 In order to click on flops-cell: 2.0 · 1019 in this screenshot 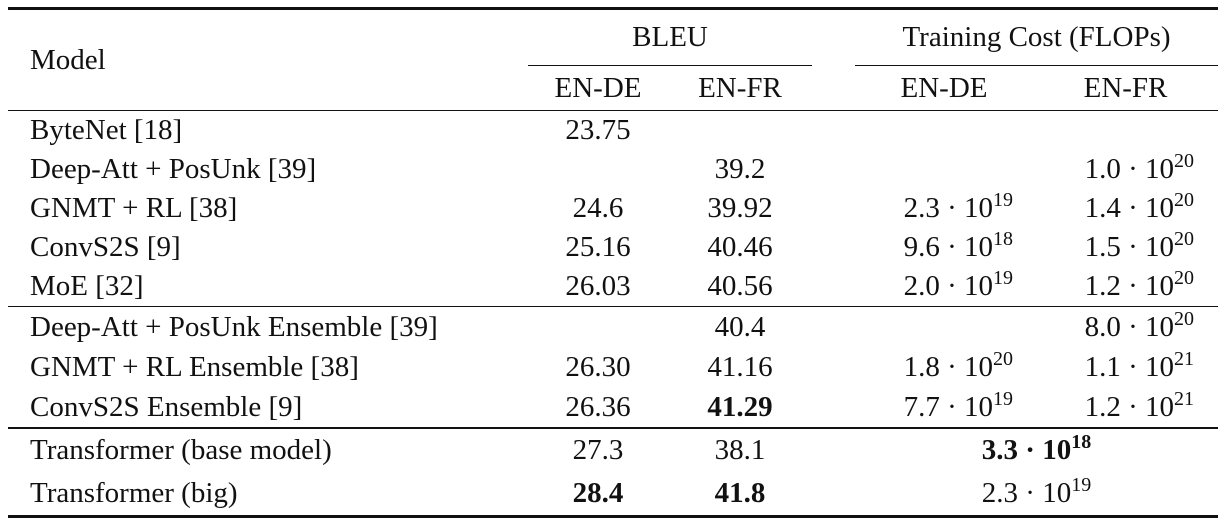, I will do `click(944, 287)`.